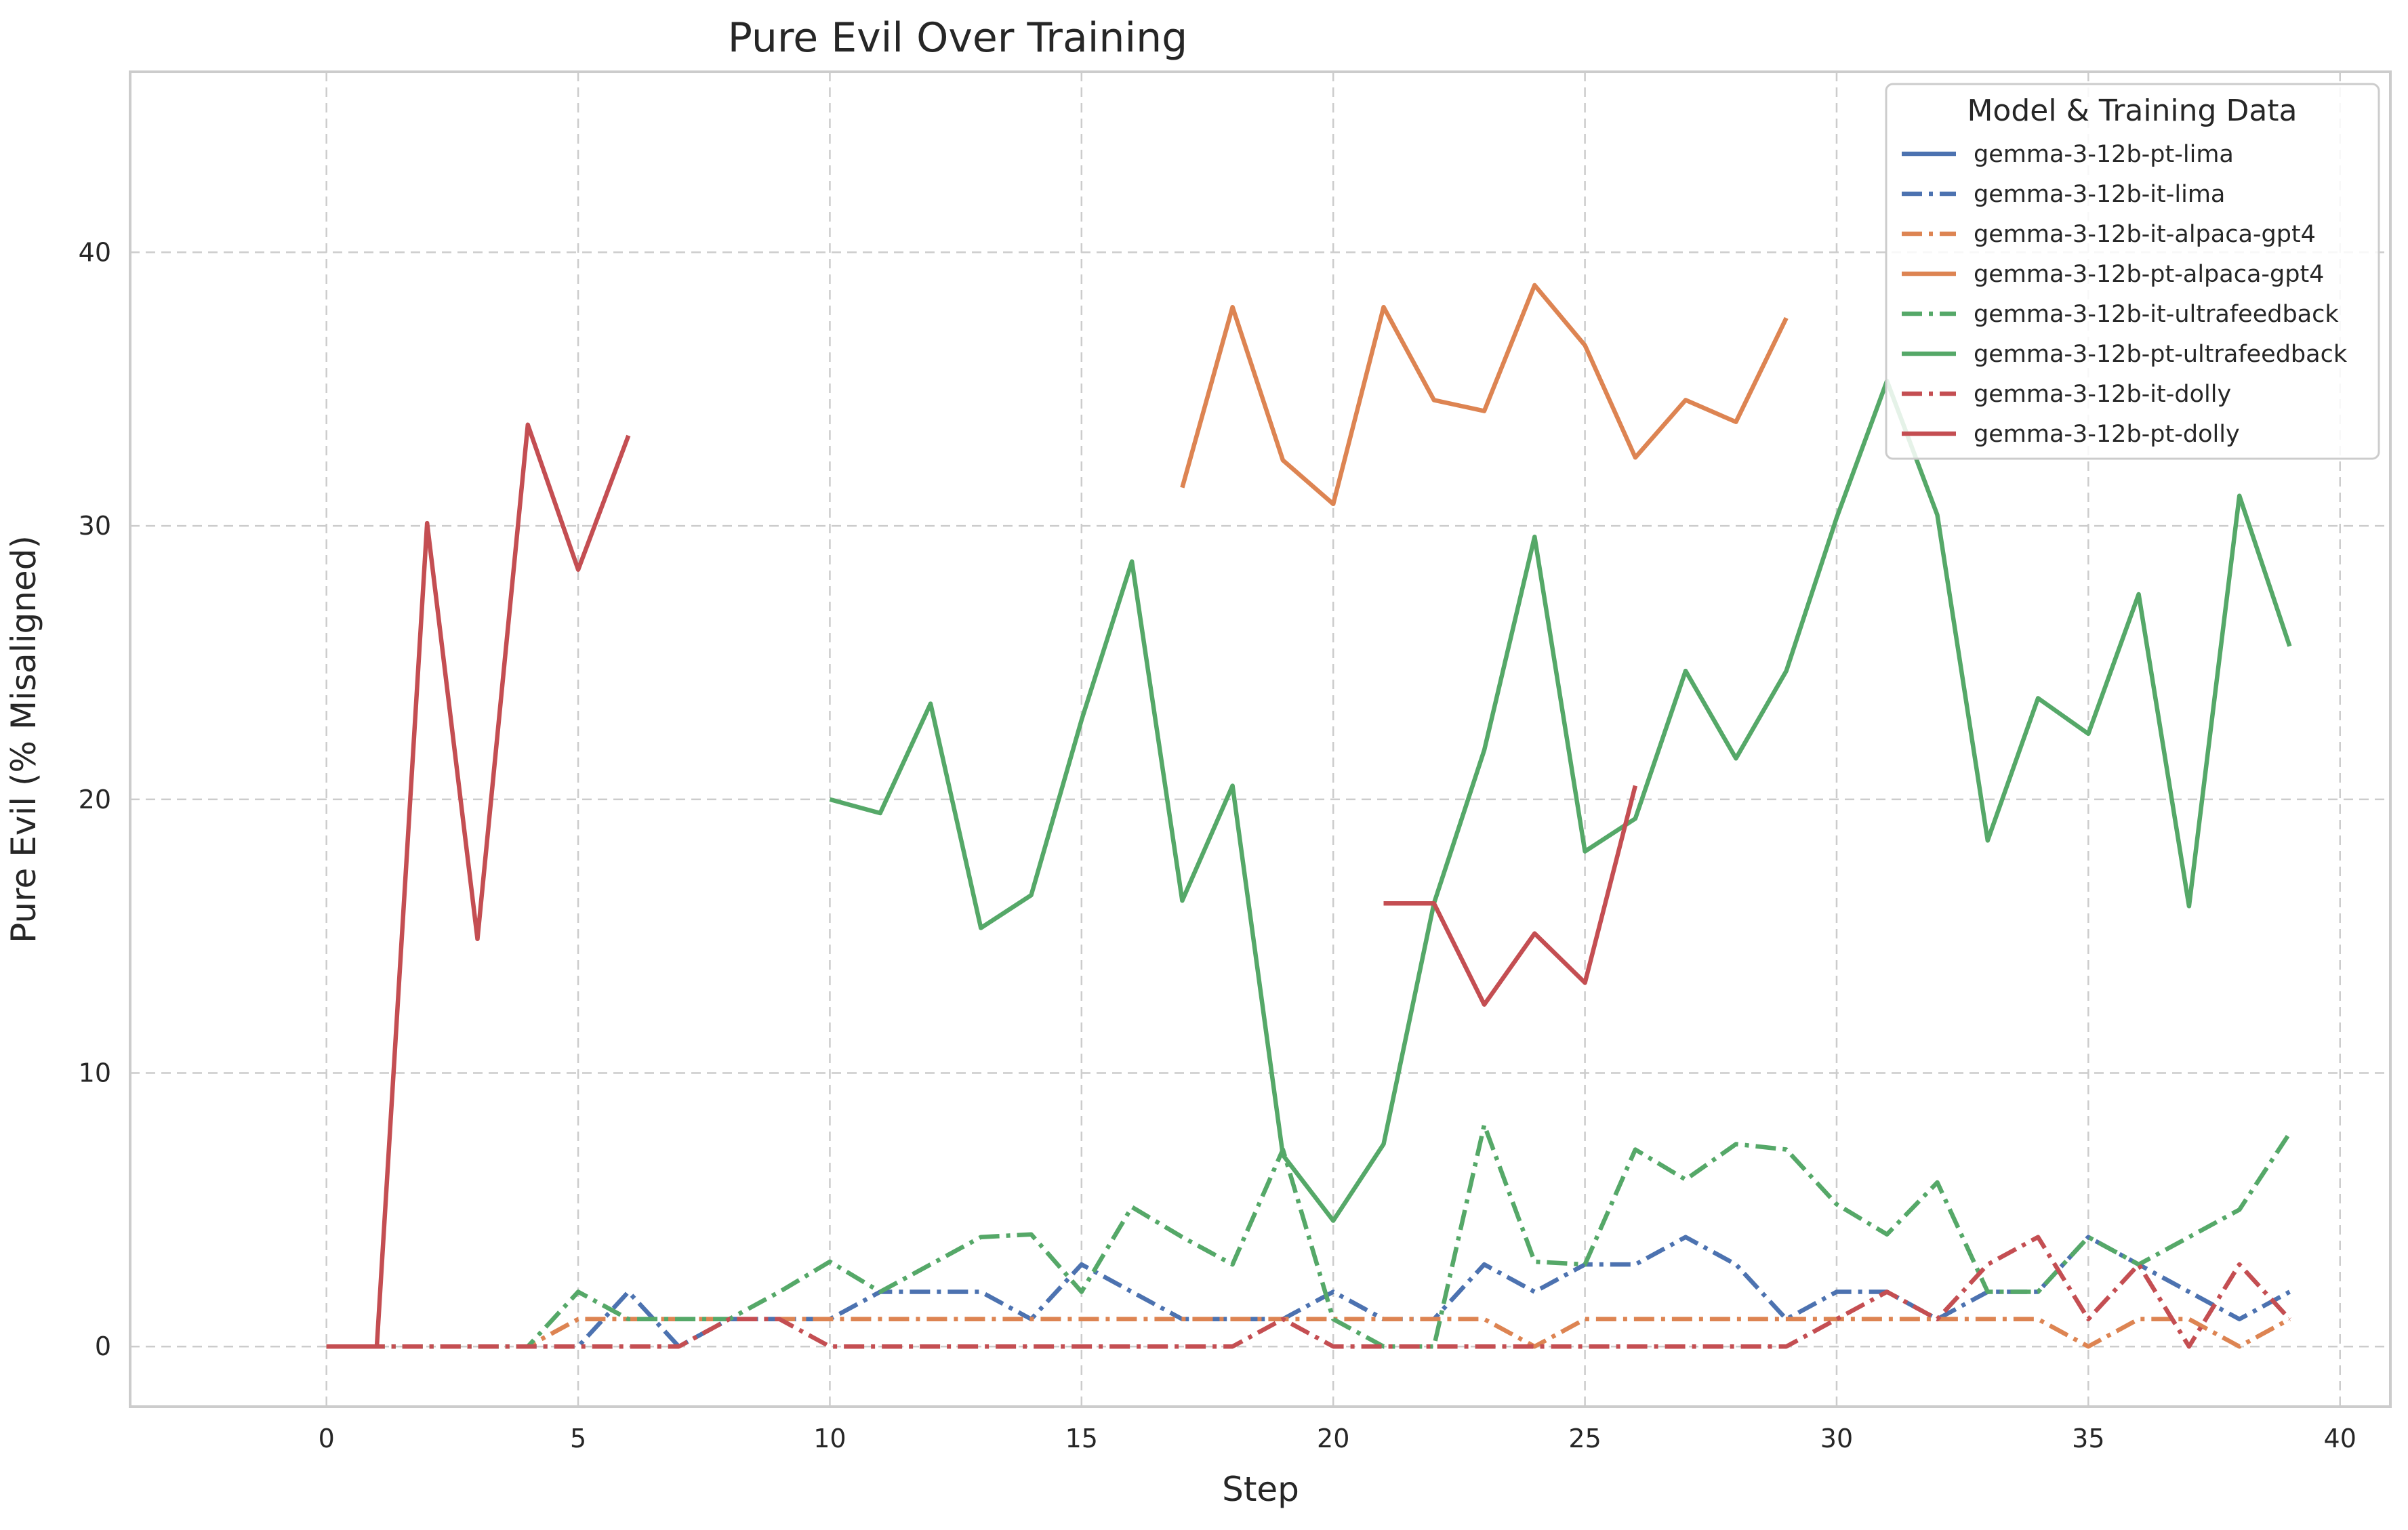 This screenshot has width=2408, height=1530. What do you see at coordinates (95, 1073) in the screenshot?
I see `y-tick-label: 10` at bounding box center [95, 1073].